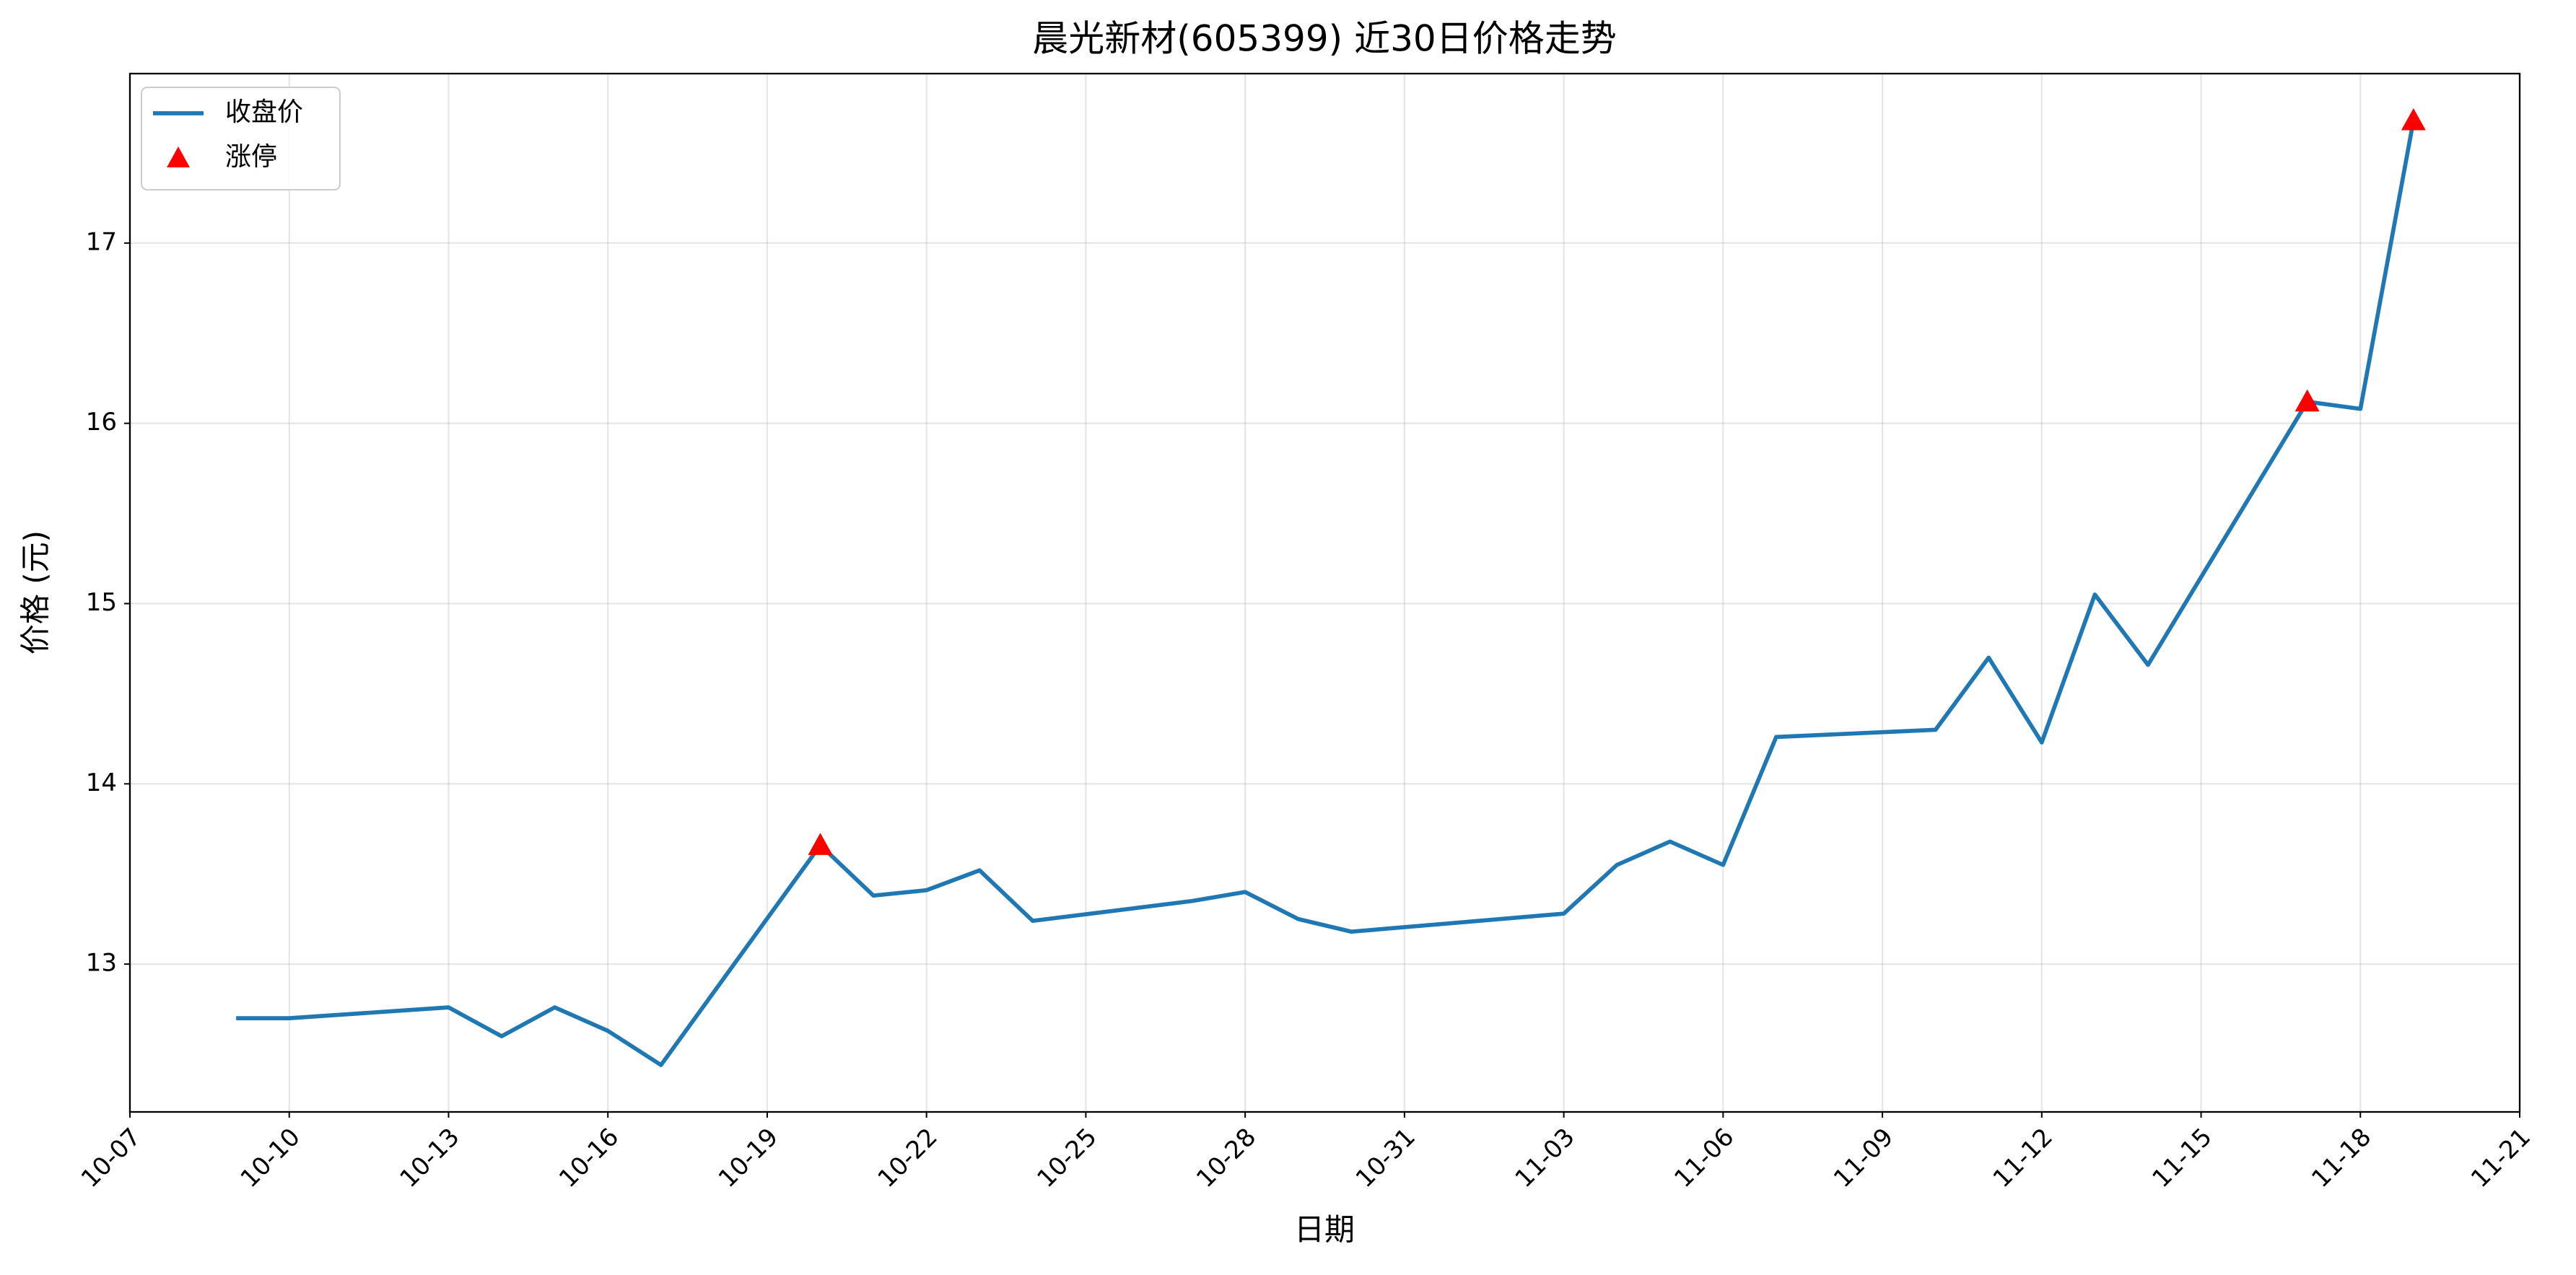 The height and width of the screenshot is (1275, 2576). I want to click on legend-label: 收盘价, so click(264, 112).